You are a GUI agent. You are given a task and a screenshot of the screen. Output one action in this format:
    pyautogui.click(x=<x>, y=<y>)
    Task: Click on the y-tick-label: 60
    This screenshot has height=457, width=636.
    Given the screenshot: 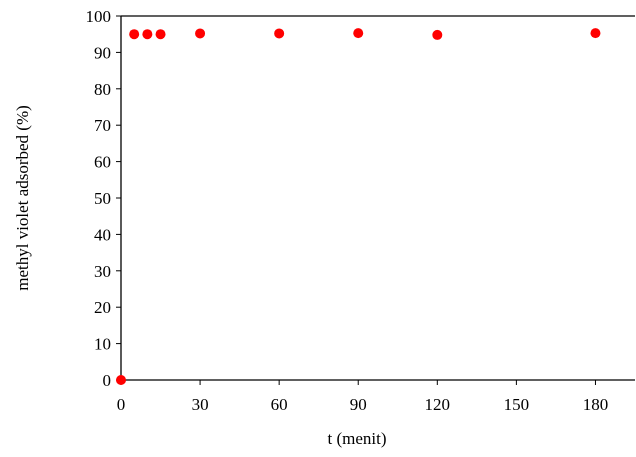 What is the action you would take?
    pyautogui.click(x=102, y=162)
    